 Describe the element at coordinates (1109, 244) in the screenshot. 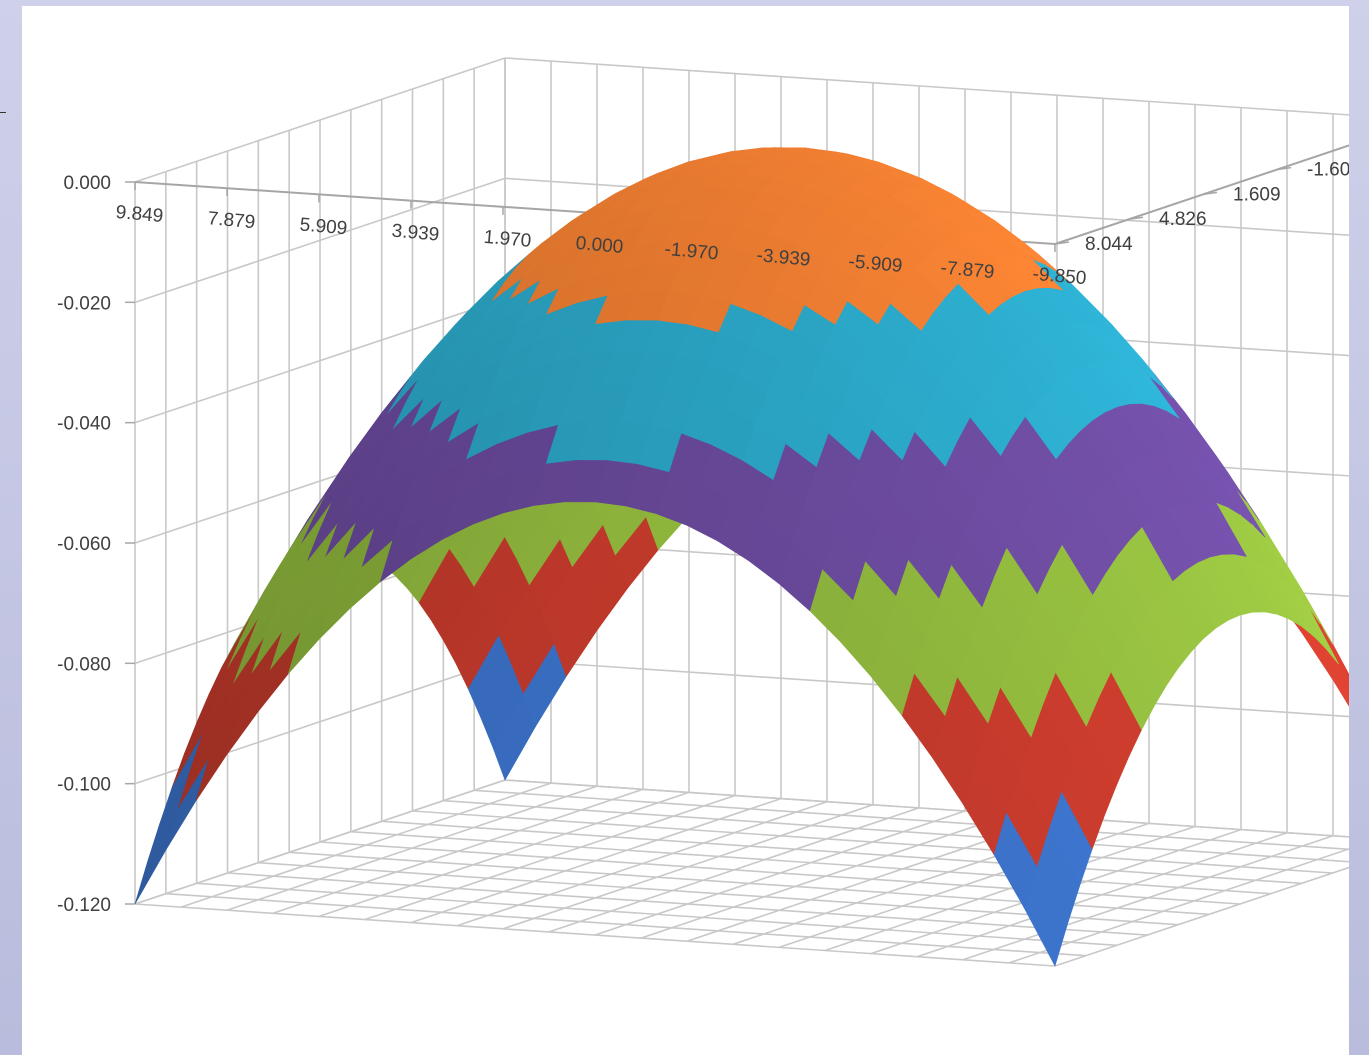

I see `y-tick-label: 8.044` at that location.